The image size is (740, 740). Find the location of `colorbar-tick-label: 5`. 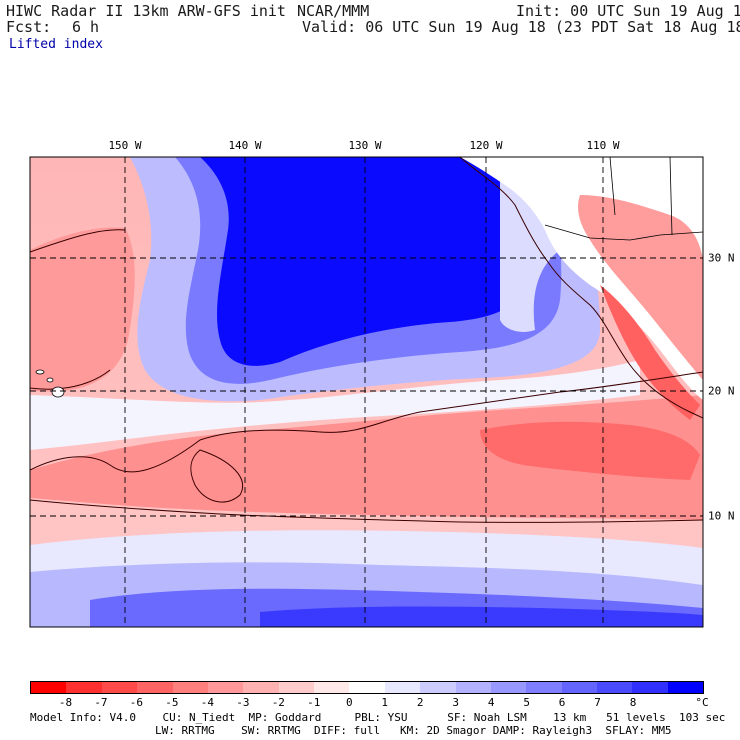

colorbar-tick-label: 5 is located at coordinates (526, 702).